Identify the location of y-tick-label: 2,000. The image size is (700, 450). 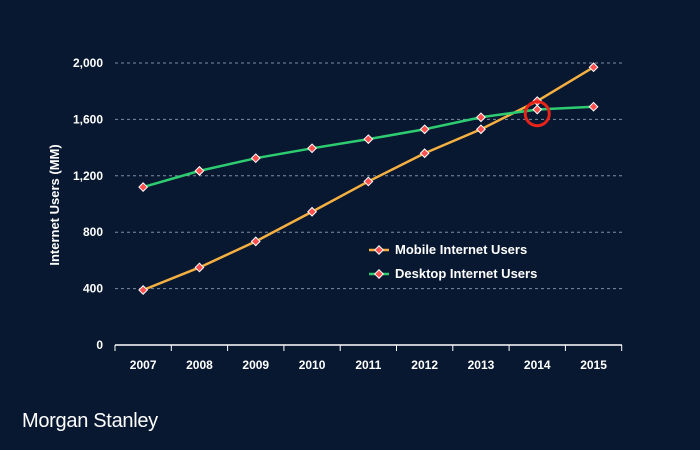
(88, 63).